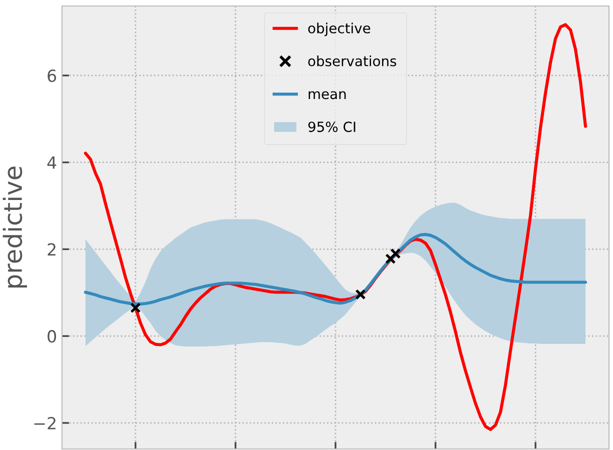  Describe the element at coordinates (52, 336) in the screenshot. I see `y-tick-label: 0` at that location.